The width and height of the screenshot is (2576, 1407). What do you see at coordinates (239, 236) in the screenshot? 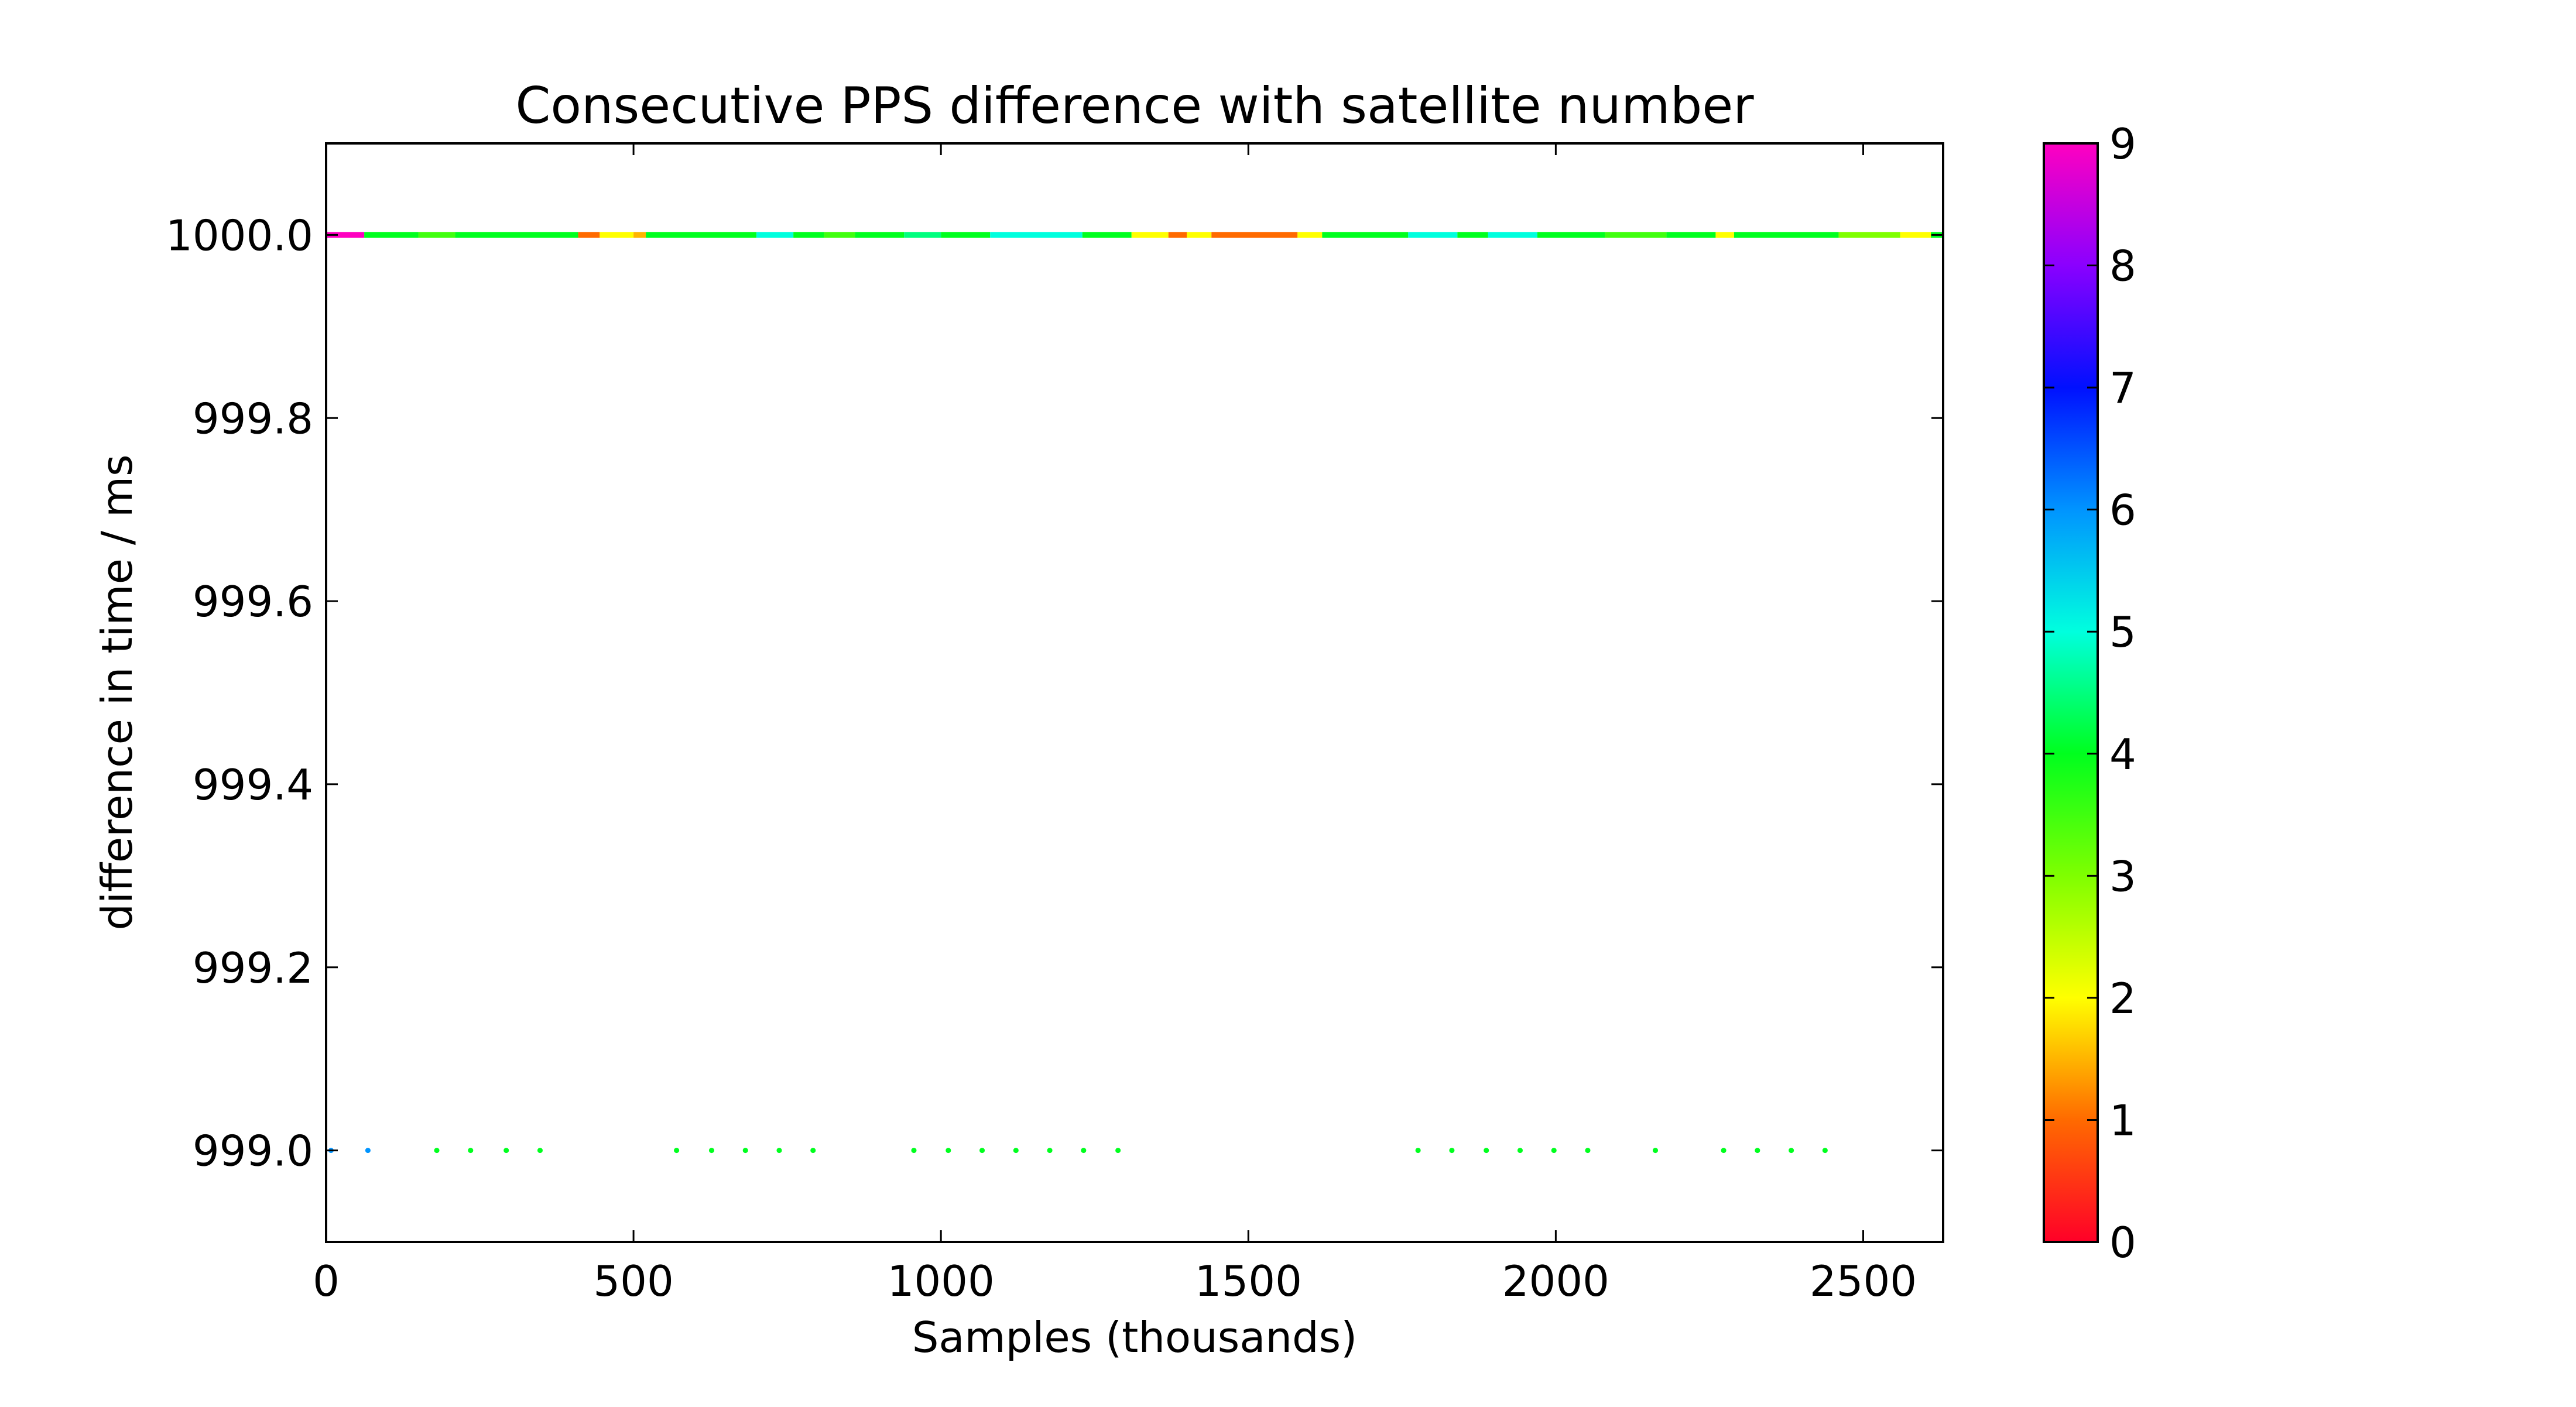
I see `y-tick-label-5: 1000.0` at bounding box center [239, 236].